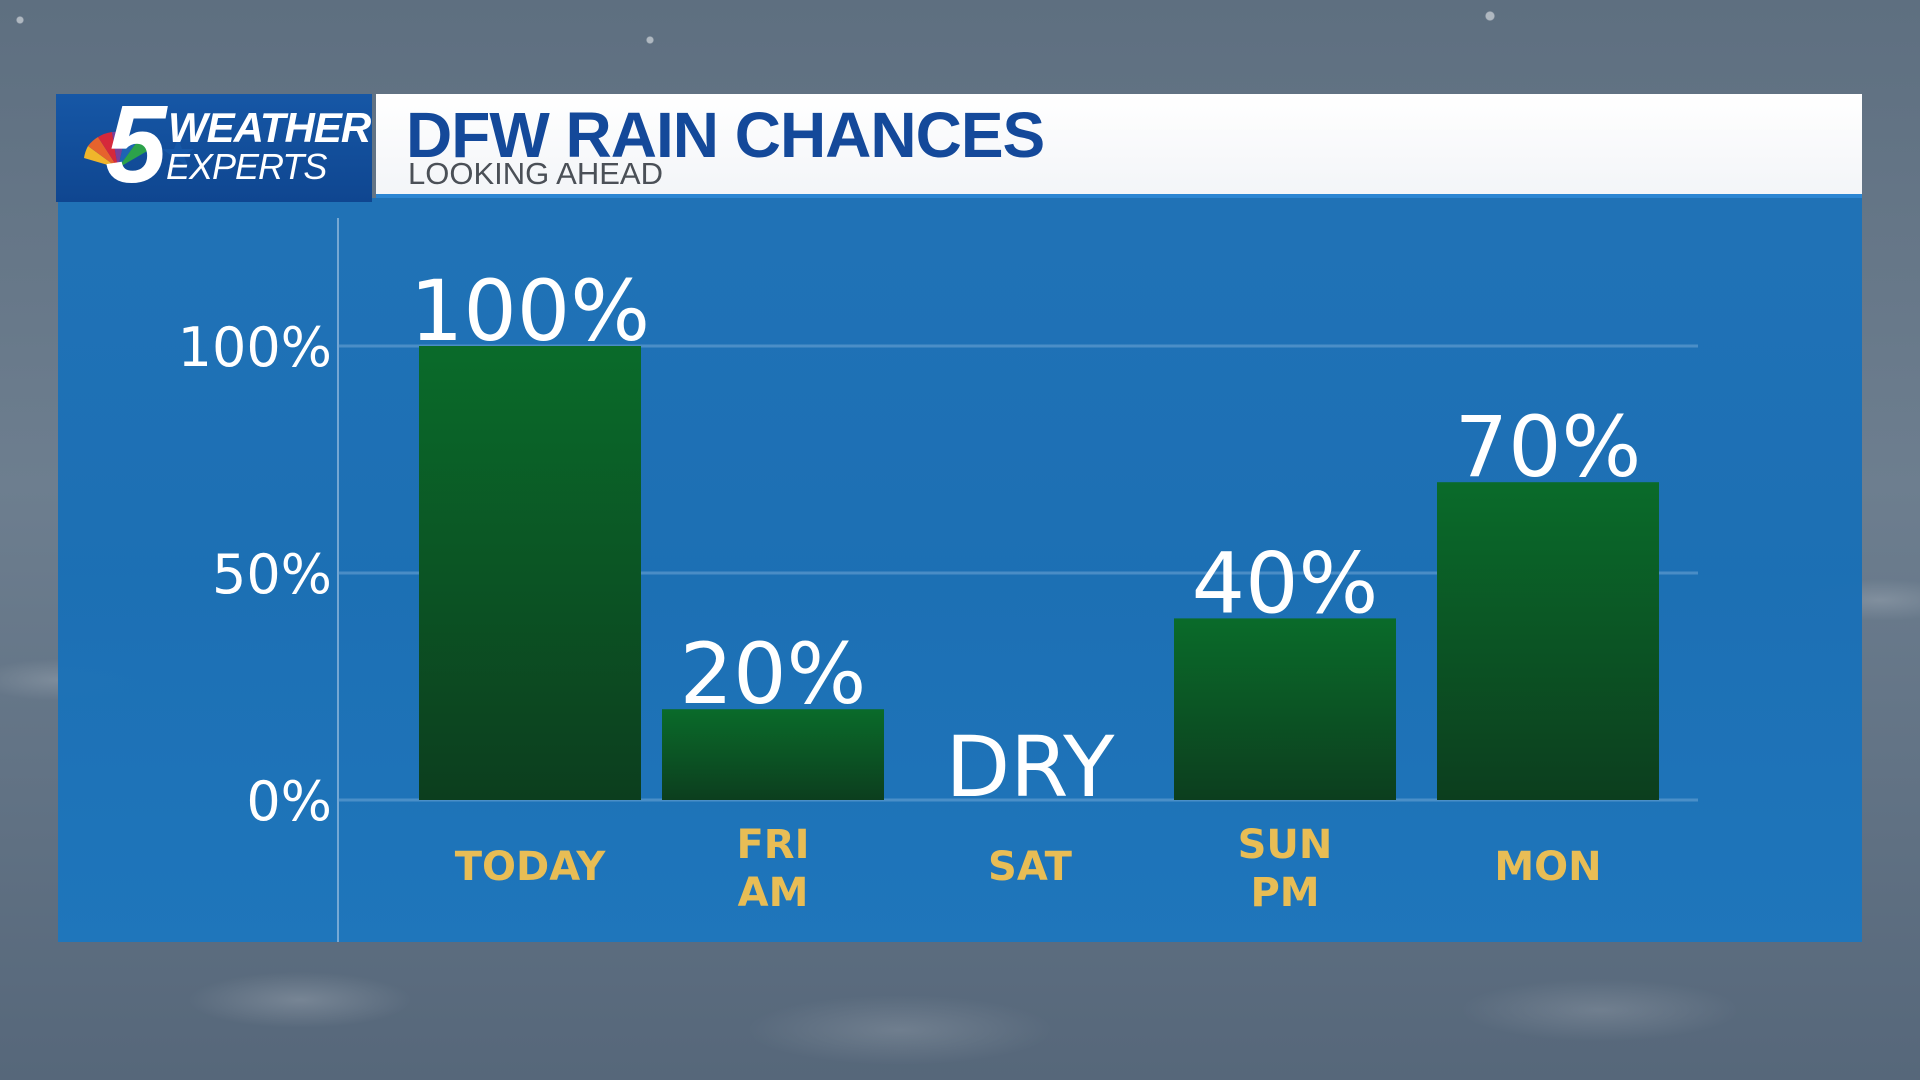  Describe the element at coordinates (289, 801) in the screenshot. I see `y-tick-label: 0%` at that location.